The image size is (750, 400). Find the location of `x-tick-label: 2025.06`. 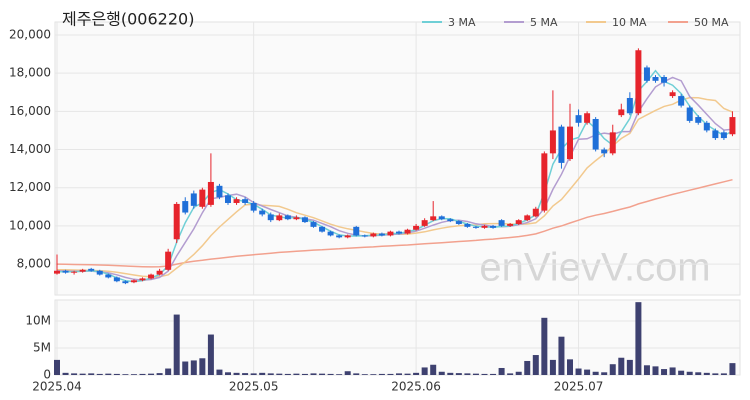

x-tick-label: 2025.06 is located at coordinates (416, 387).